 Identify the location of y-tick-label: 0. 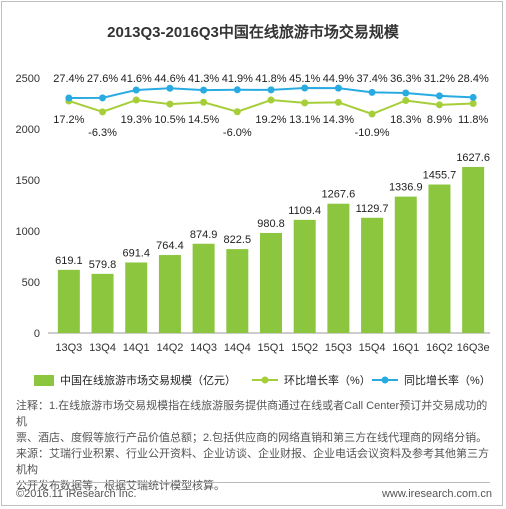
(37, 334).